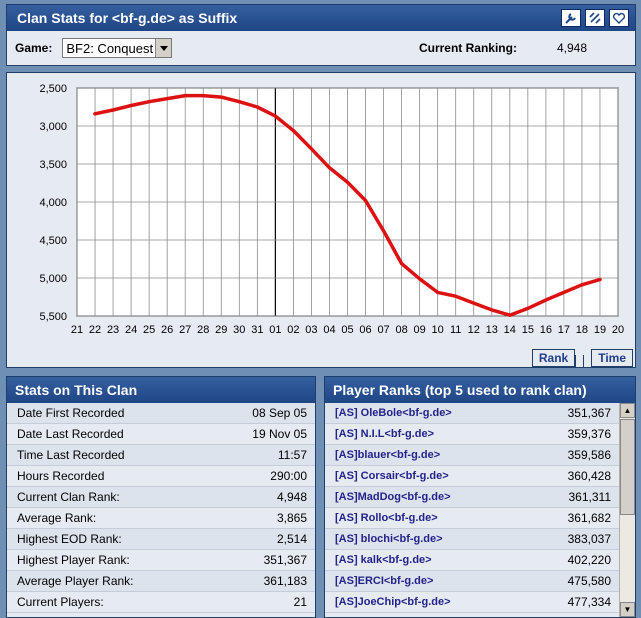 The width and height of the screenshot is (641, 618). What do you see at coordinates (589, 518) in the screenshot?
I see `player-rank-value: 361,682` at bounding box center [589, 518].